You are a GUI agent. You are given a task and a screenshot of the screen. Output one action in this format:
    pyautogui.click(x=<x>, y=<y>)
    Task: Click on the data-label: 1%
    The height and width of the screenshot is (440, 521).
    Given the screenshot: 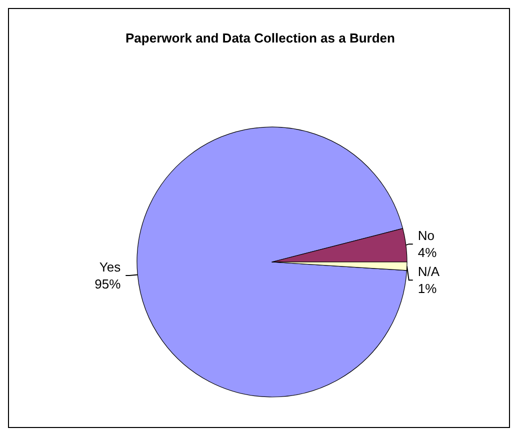 What is the action you would take?
    pyautogui.click(x=428, y=288)
    